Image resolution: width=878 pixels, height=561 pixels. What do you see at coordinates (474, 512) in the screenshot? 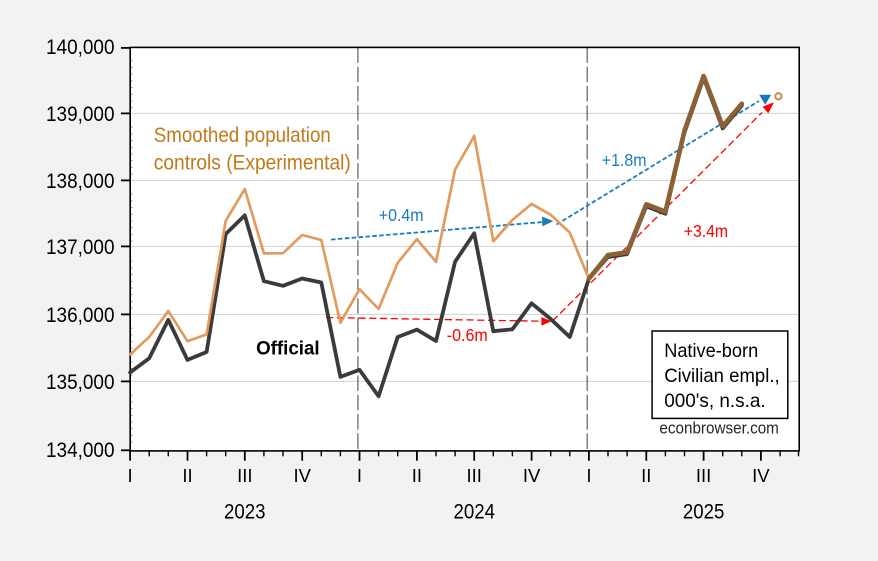
I see `svg-text: 2024` at bounding box center [474, 512].